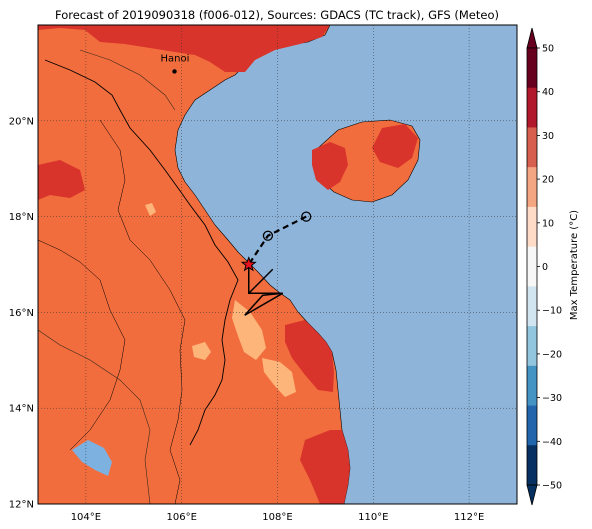 This screenshot has width=592, height=529. Describe the element at coordinates (330, 166) in the screenshot. I see `hainan-hot-zone` at that location.